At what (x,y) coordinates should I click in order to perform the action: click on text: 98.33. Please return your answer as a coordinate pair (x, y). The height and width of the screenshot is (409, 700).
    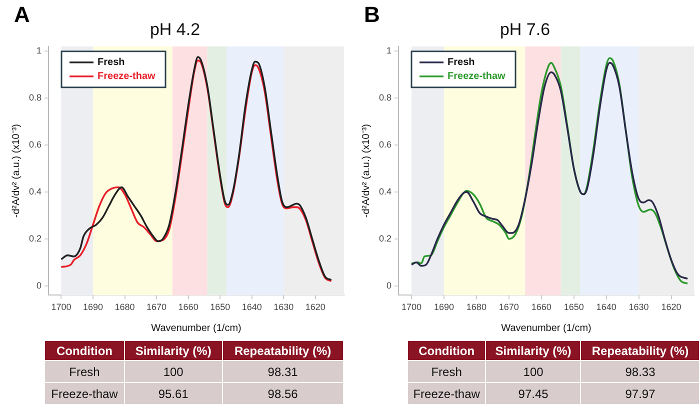
    Looking at the image, I should click on (640, 371).